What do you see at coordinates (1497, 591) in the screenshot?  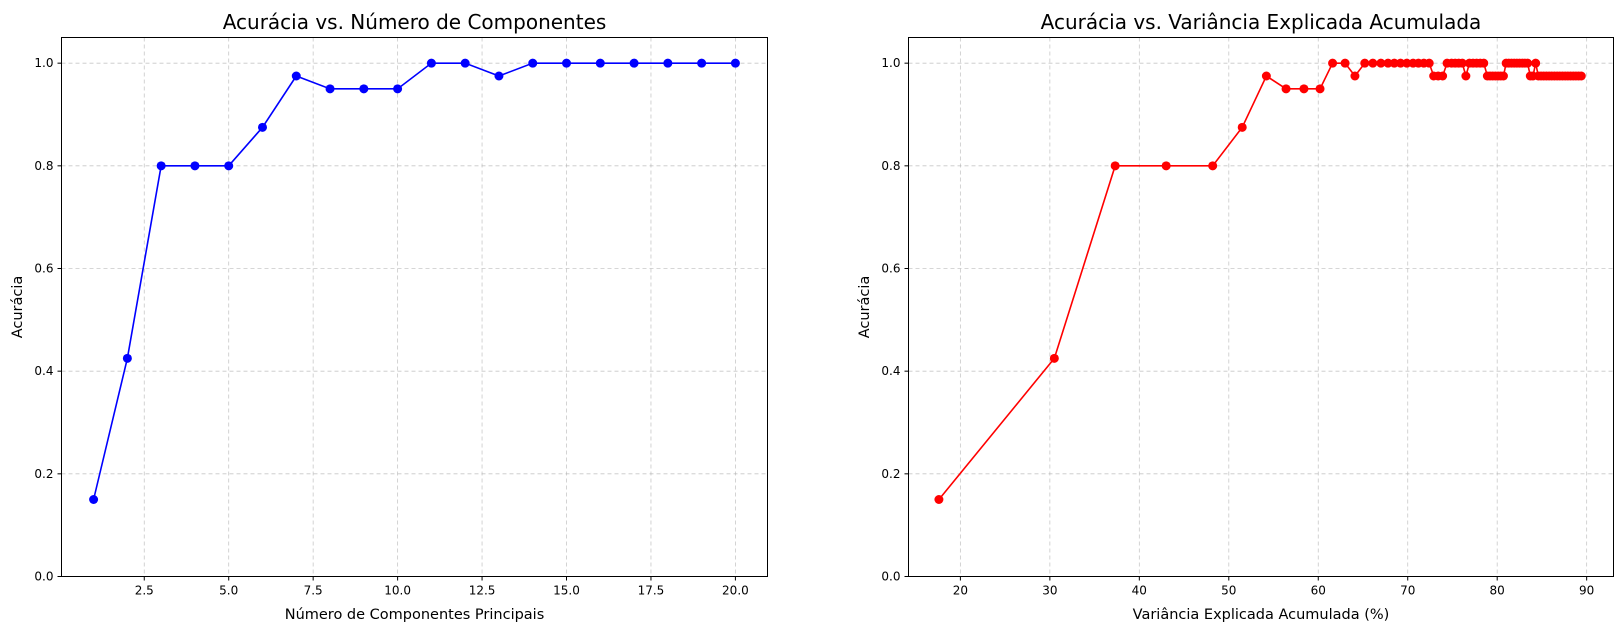 I see `x-tick-label: 80` at bounding box center [1497, 591].